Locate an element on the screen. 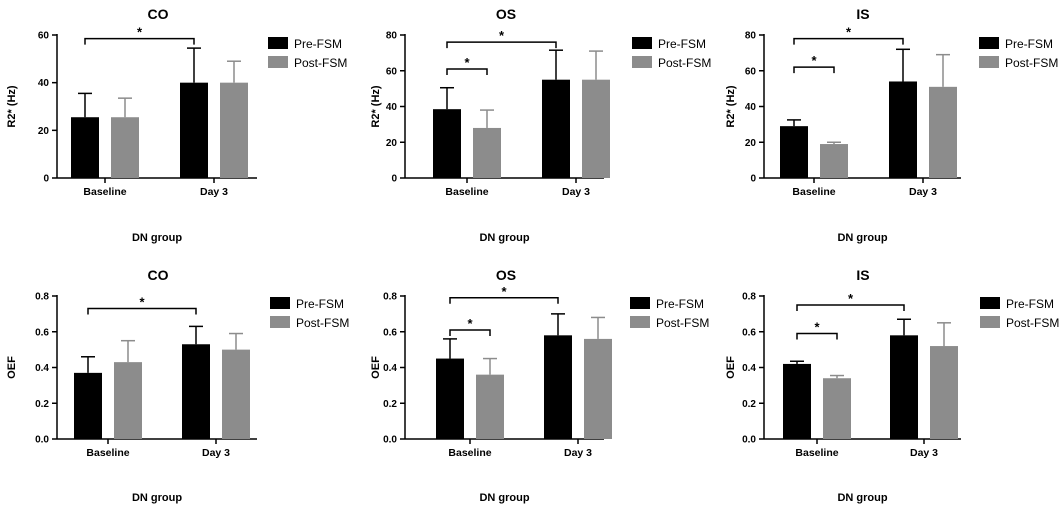  y-tick-label: 0.4 is located at coordinates (42, 368).